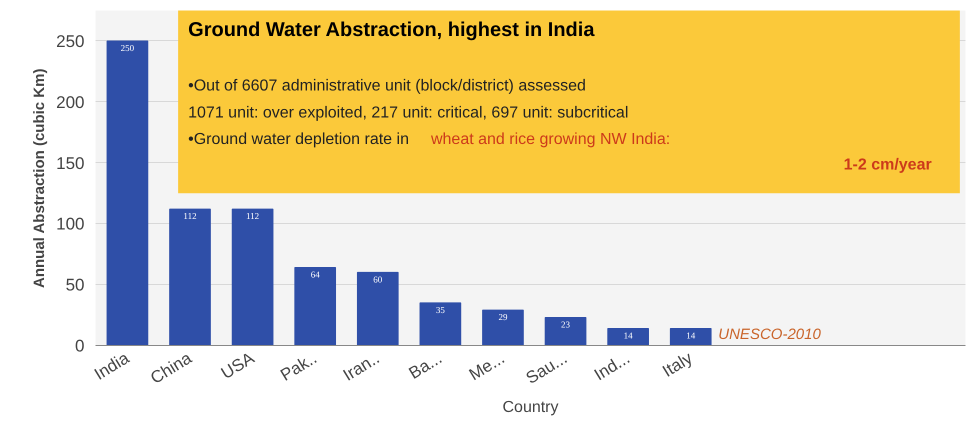 The width and height of the screenshot is (969, 424). What do you see at coordinates (677, 364) in the screenshot?
I see `x-tick-label: Italy` at bounding box center [677, 364].